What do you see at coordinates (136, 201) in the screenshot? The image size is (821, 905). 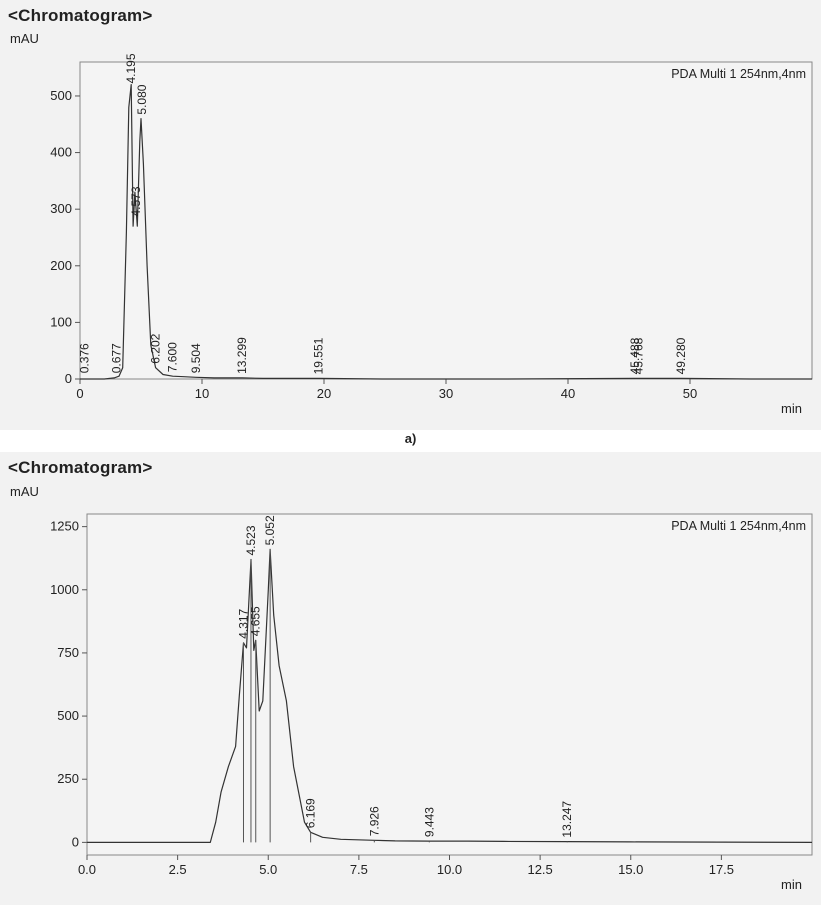 I see `peak-label: 4.573` at bounding box center [136, 201].